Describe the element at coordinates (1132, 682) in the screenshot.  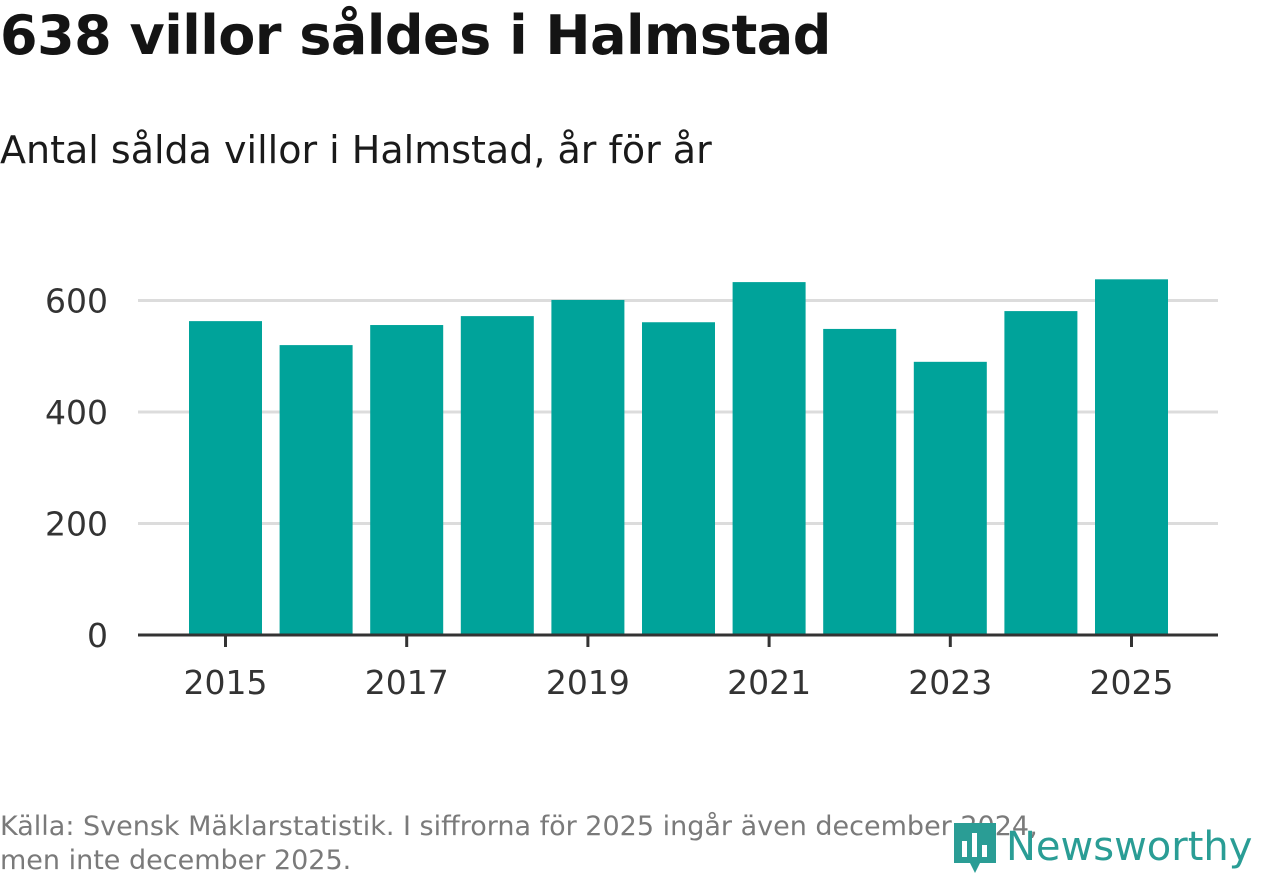
I see `x-tick-label: 2025` at that location.